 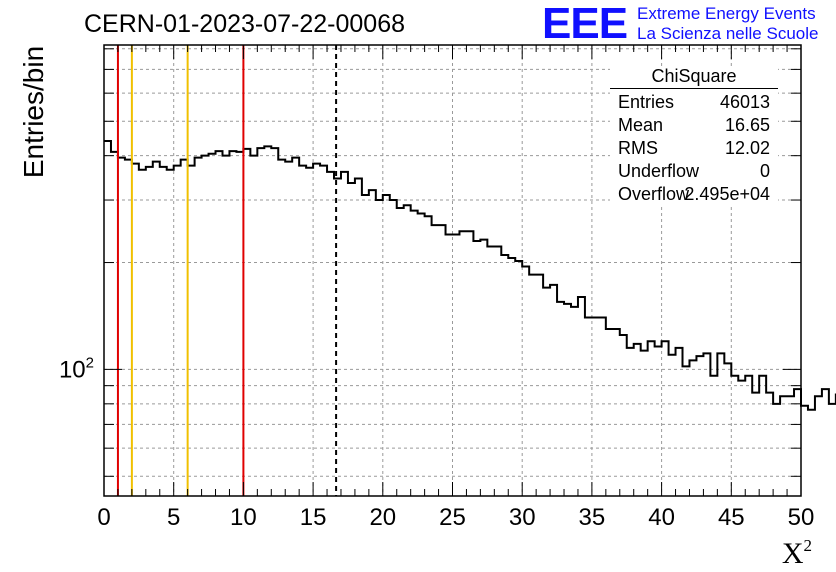 I want to click on stats-row-underflow: Underflow 0, so click(x=694, y=171).